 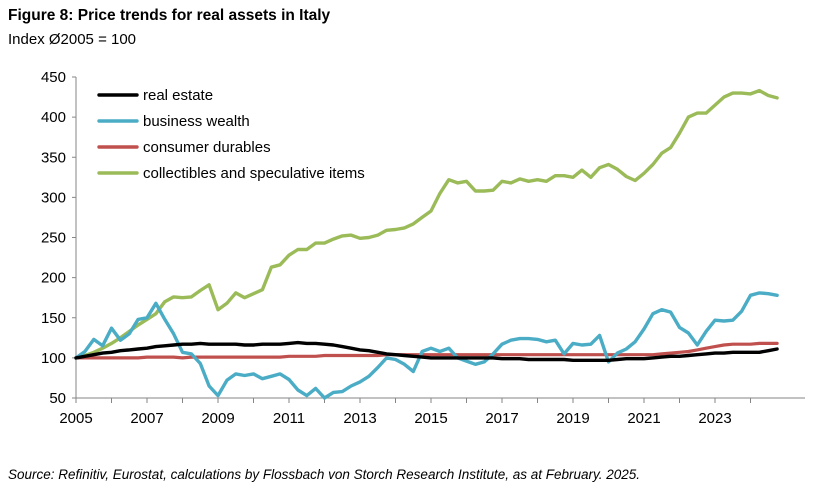 I want to click on x-tick-label: 2021, so click(x=643, y=418).